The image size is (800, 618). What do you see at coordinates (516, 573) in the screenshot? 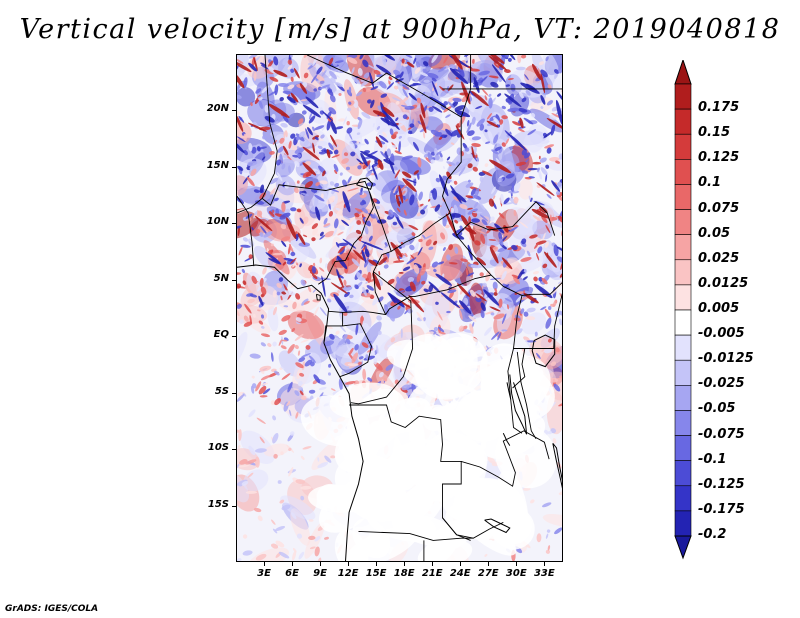
I see `lon-tick-label: 30E` at bounding box center [516, 573].